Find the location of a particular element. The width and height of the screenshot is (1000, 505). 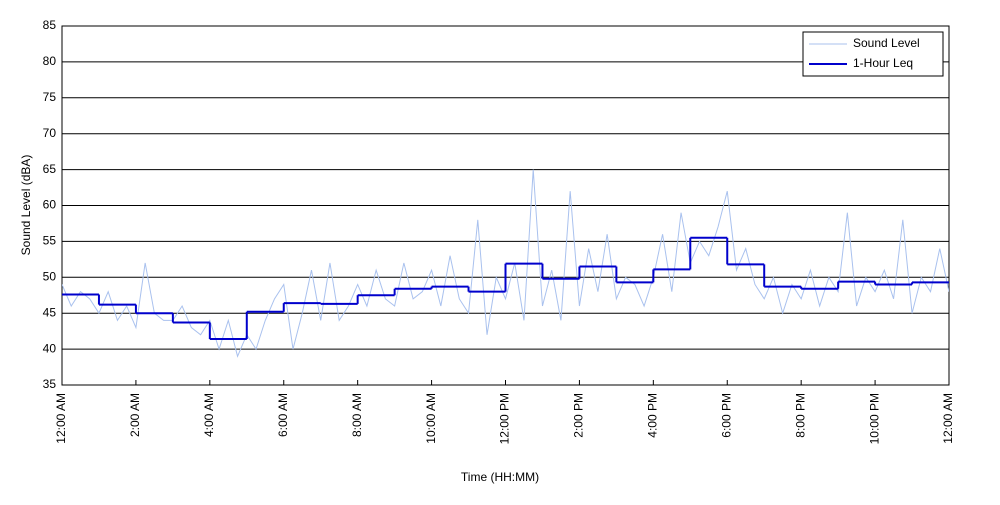

y-tick-label: 40 is located at coordinates (50, 348).